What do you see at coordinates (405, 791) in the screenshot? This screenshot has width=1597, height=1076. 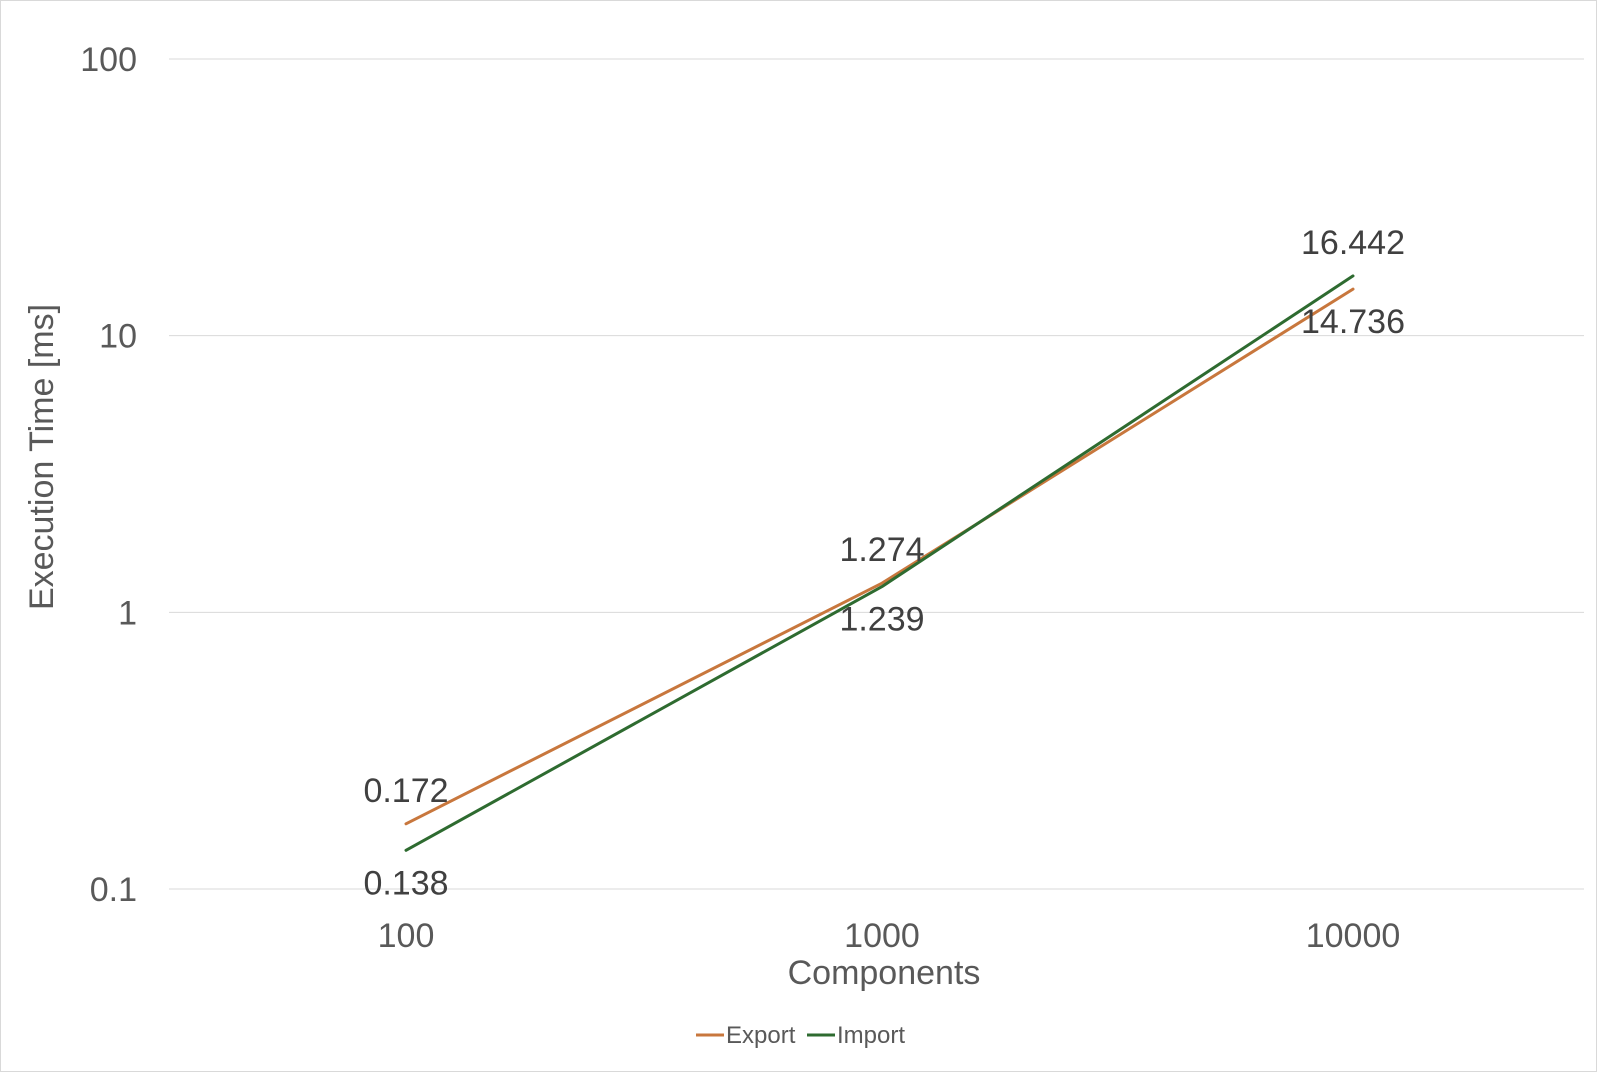 I see `data-label-export: 0.172` at bounding box center [405, 791].